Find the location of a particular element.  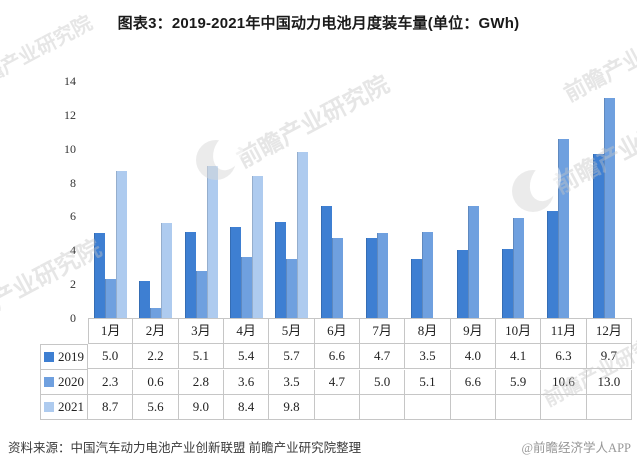

bar-2021-5月 is located at coordinates (303, 235).